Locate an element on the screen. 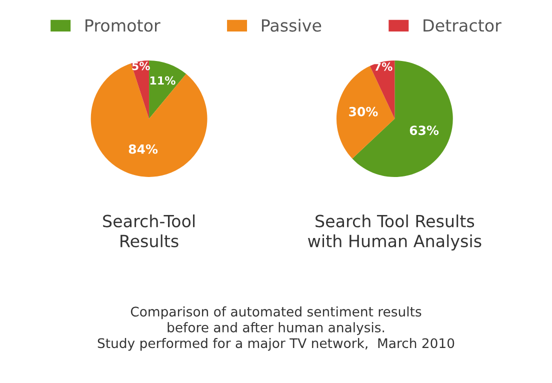 Image resolution: width=552 pixels, height=383 pixels. text: Comparison of automated sentiment results before and after human analysis. Study performed for a major TV network, March 2010 is located at coordinates (276, 328).